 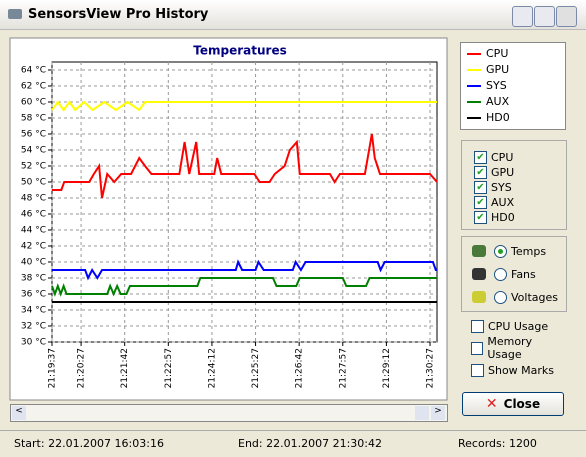 I want to click on scroll-thumb, so click(x=422, y=413).